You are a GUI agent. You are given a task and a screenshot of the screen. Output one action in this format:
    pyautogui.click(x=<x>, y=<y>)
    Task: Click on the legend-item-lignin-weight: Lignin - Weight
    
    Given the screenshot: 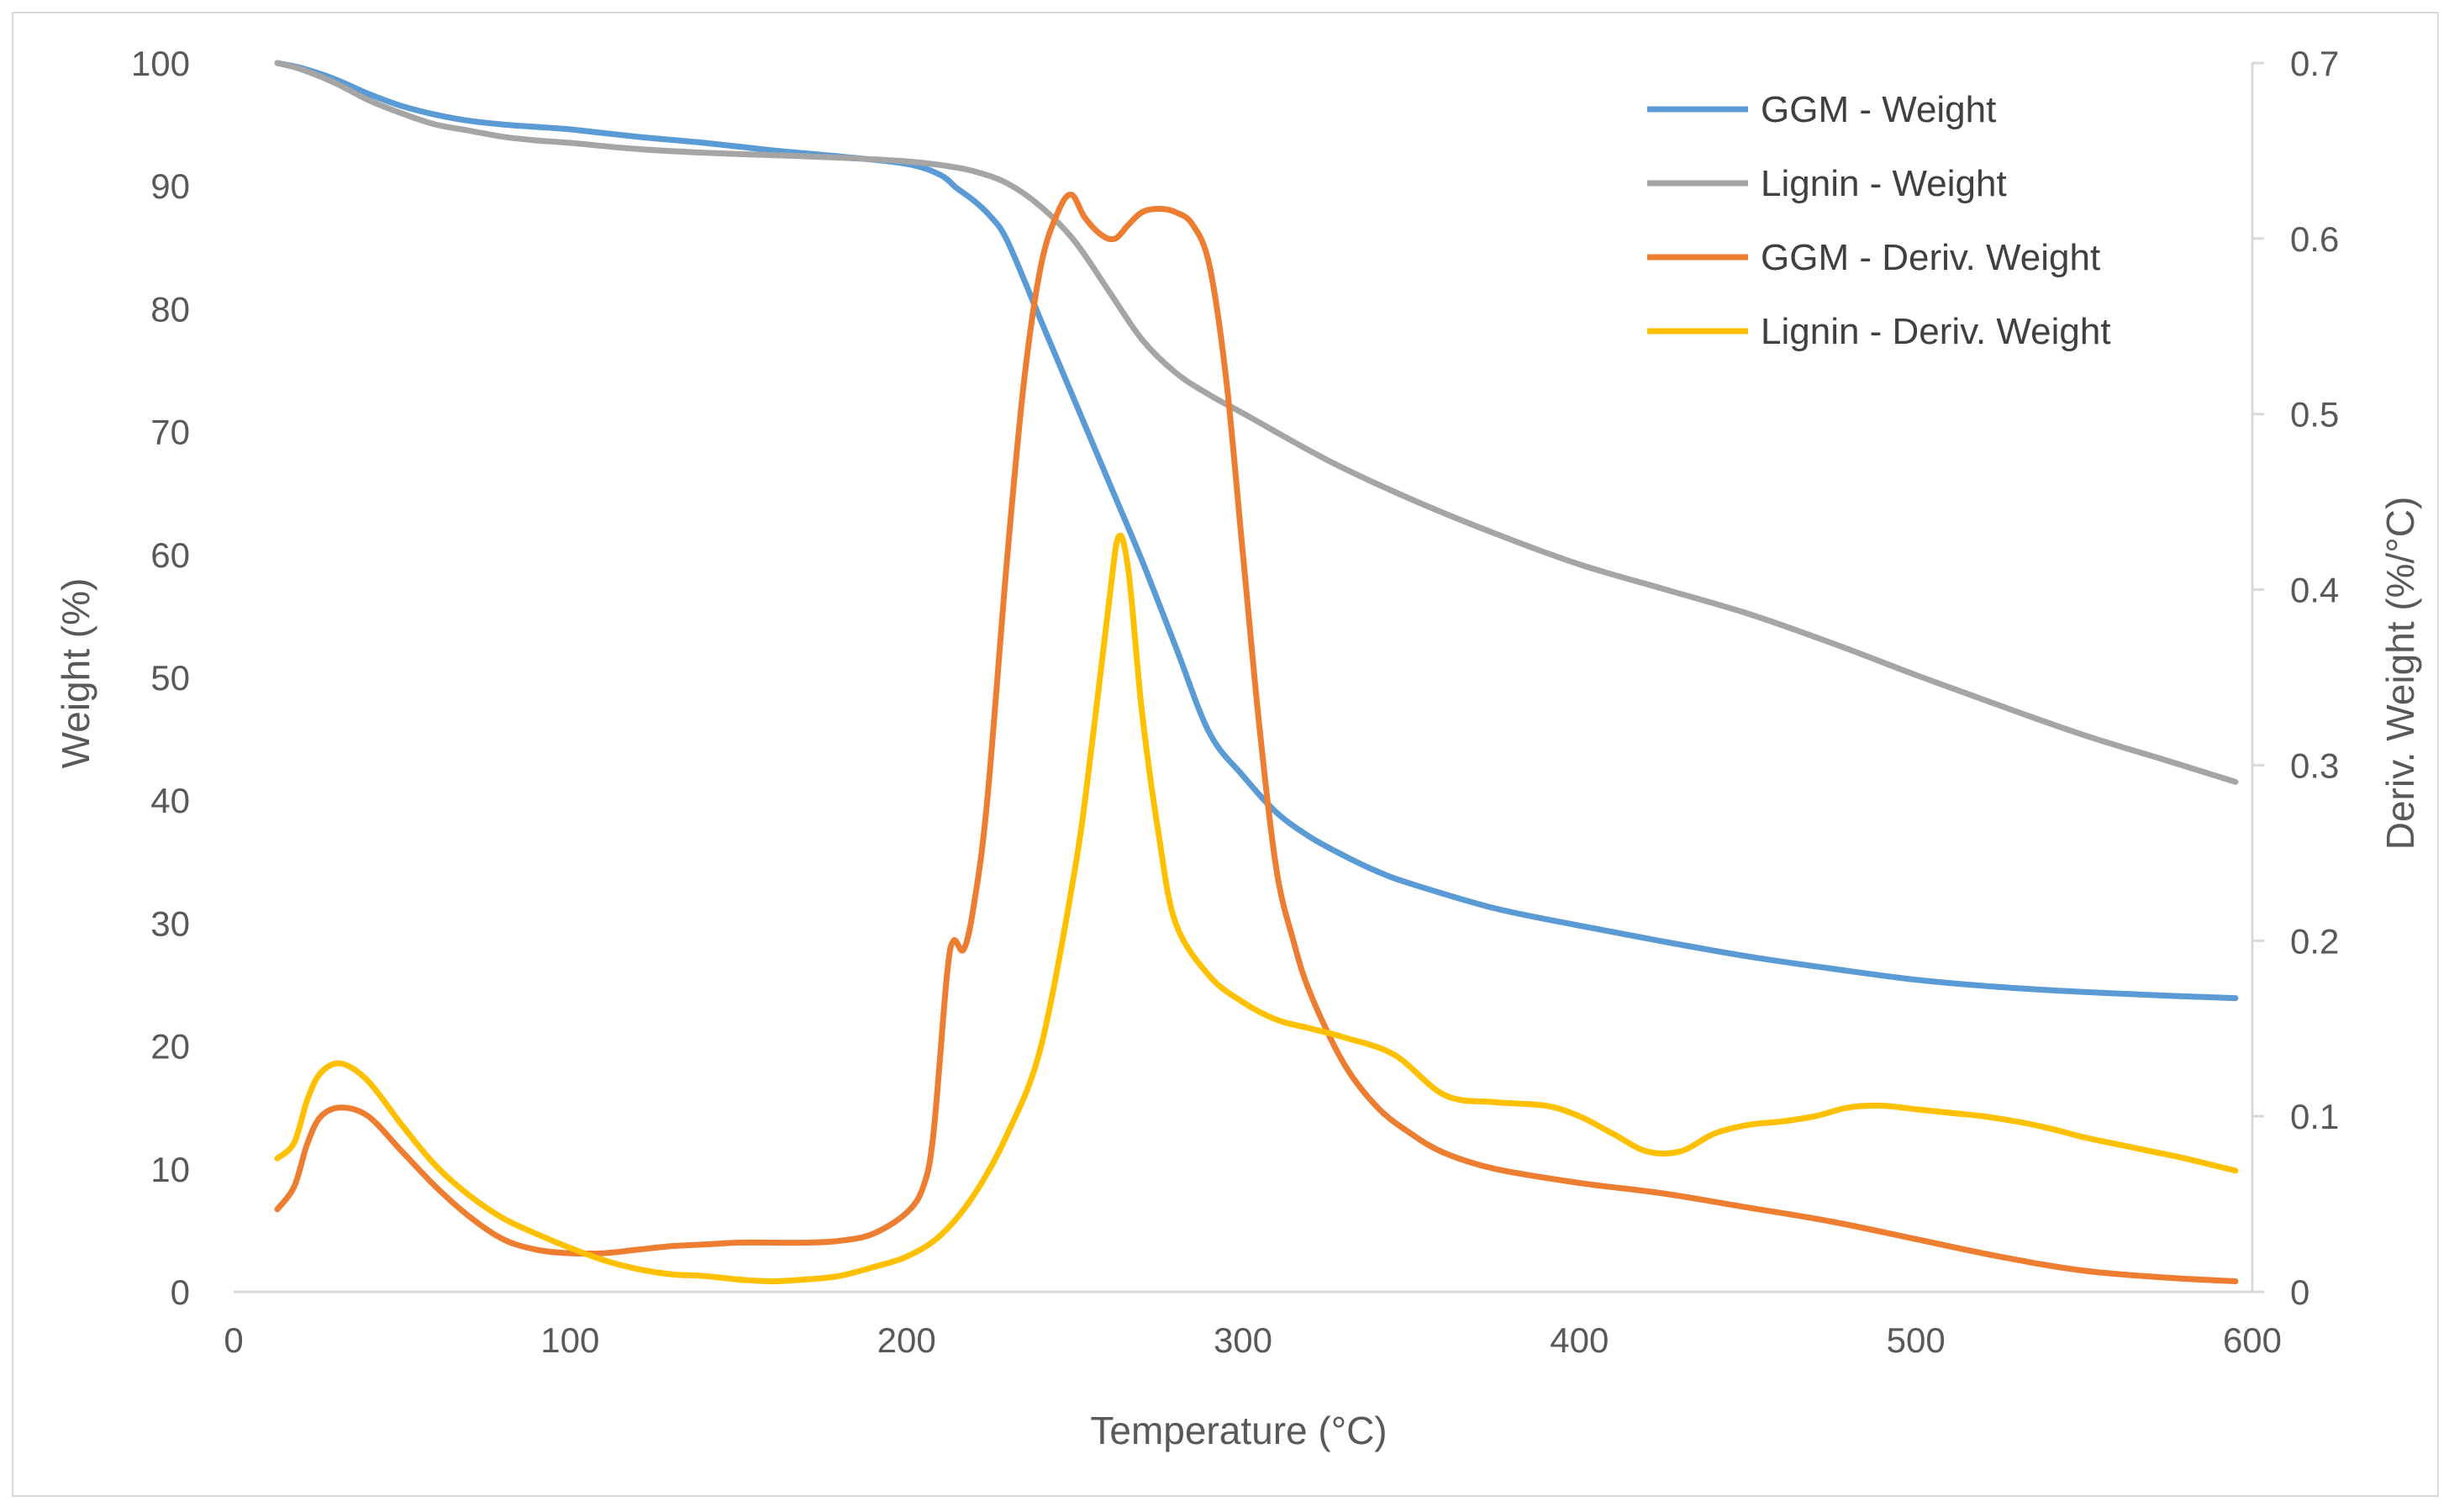 What is the action you would take?
    pyautogui.click(x=1827, y=184)
    